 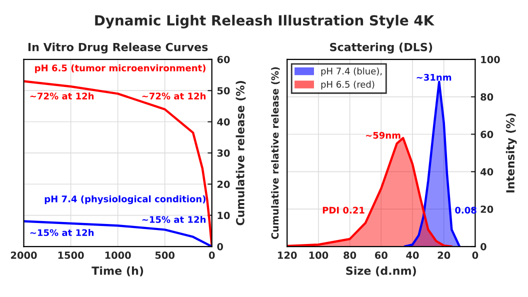 I want to click on x-tick-label: 120, so click(x=287, y=255).